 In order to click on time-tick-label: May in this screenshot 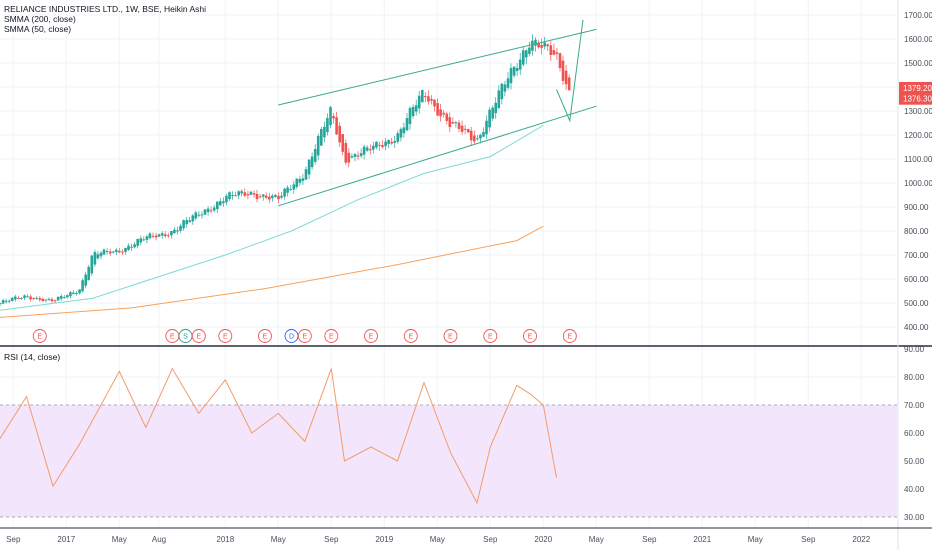, I will do `click(755, 539)`.